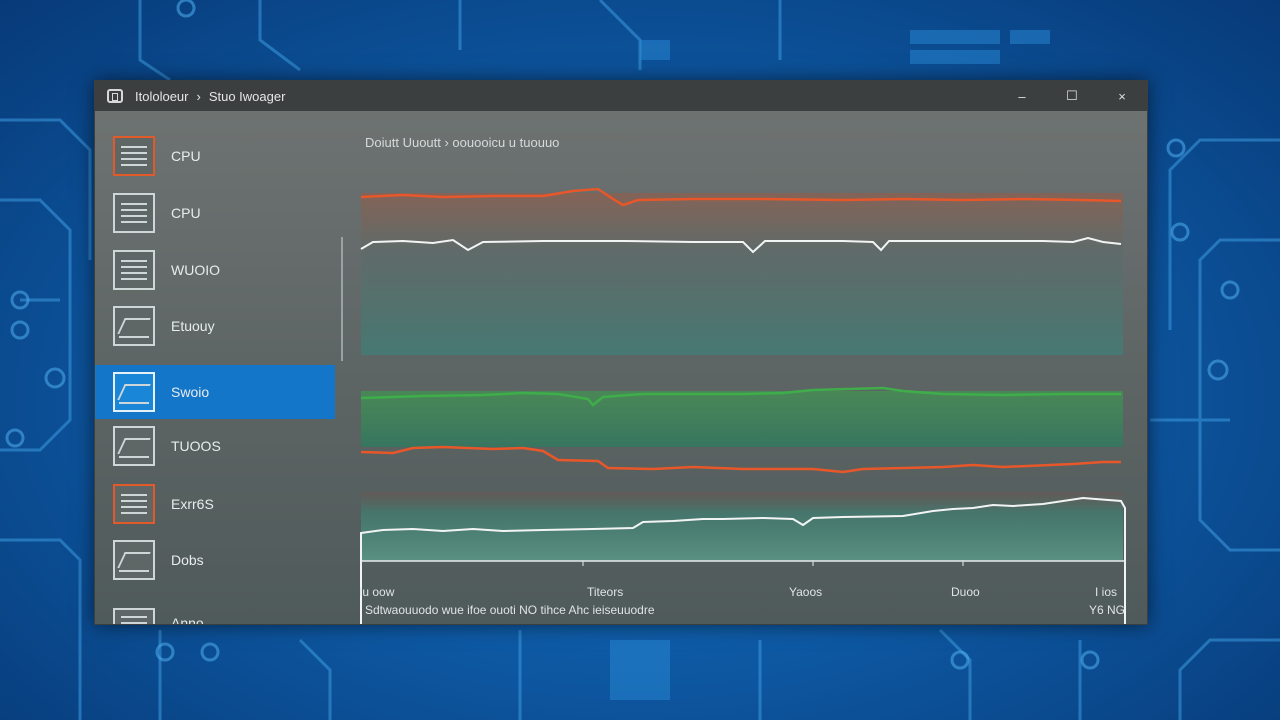 The image size is (1280, 720). Describe the element at coordinates (196, 446) in the screenshot. I see `sidebar-item-label: TUOOS` at that location.